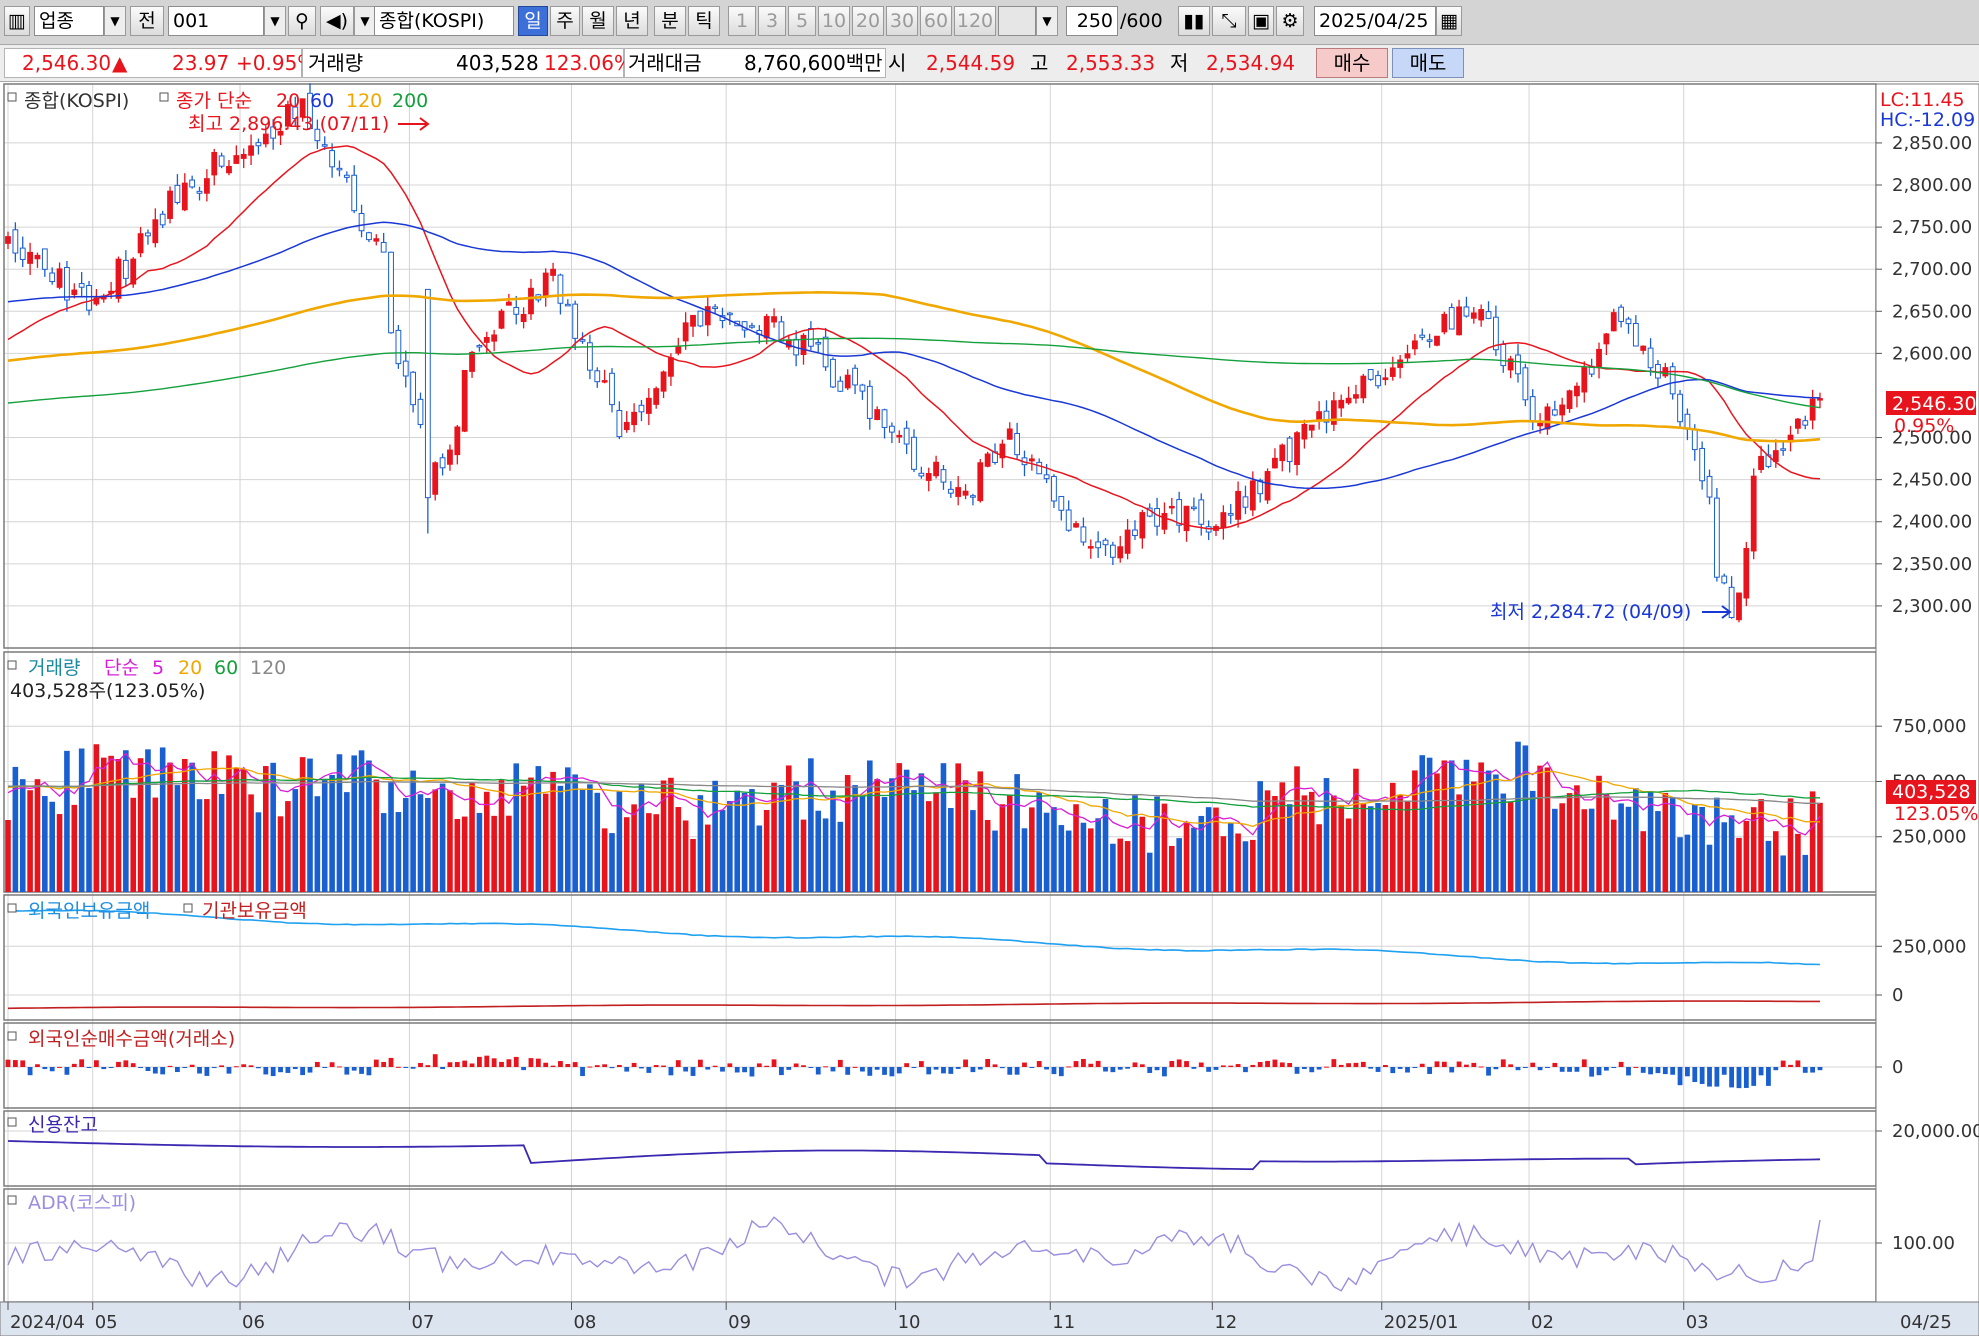 The height and width of the screenshot is (1336, 1979). What do you see at coordinates (268, 668) in the screenshot?
I see `legend-vol-ma120: 120` at bounding box center [268, 668].